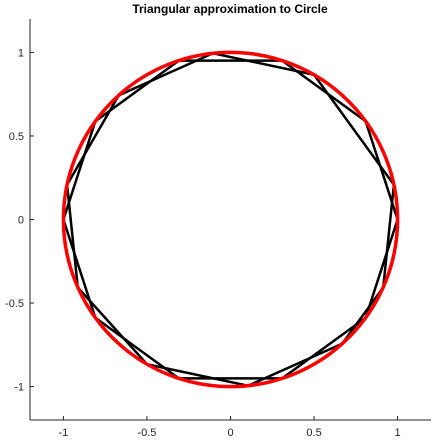 The height and width of the screenshot is (441, 432). I want to click on x-tick-label: 0, so click(230, 433).